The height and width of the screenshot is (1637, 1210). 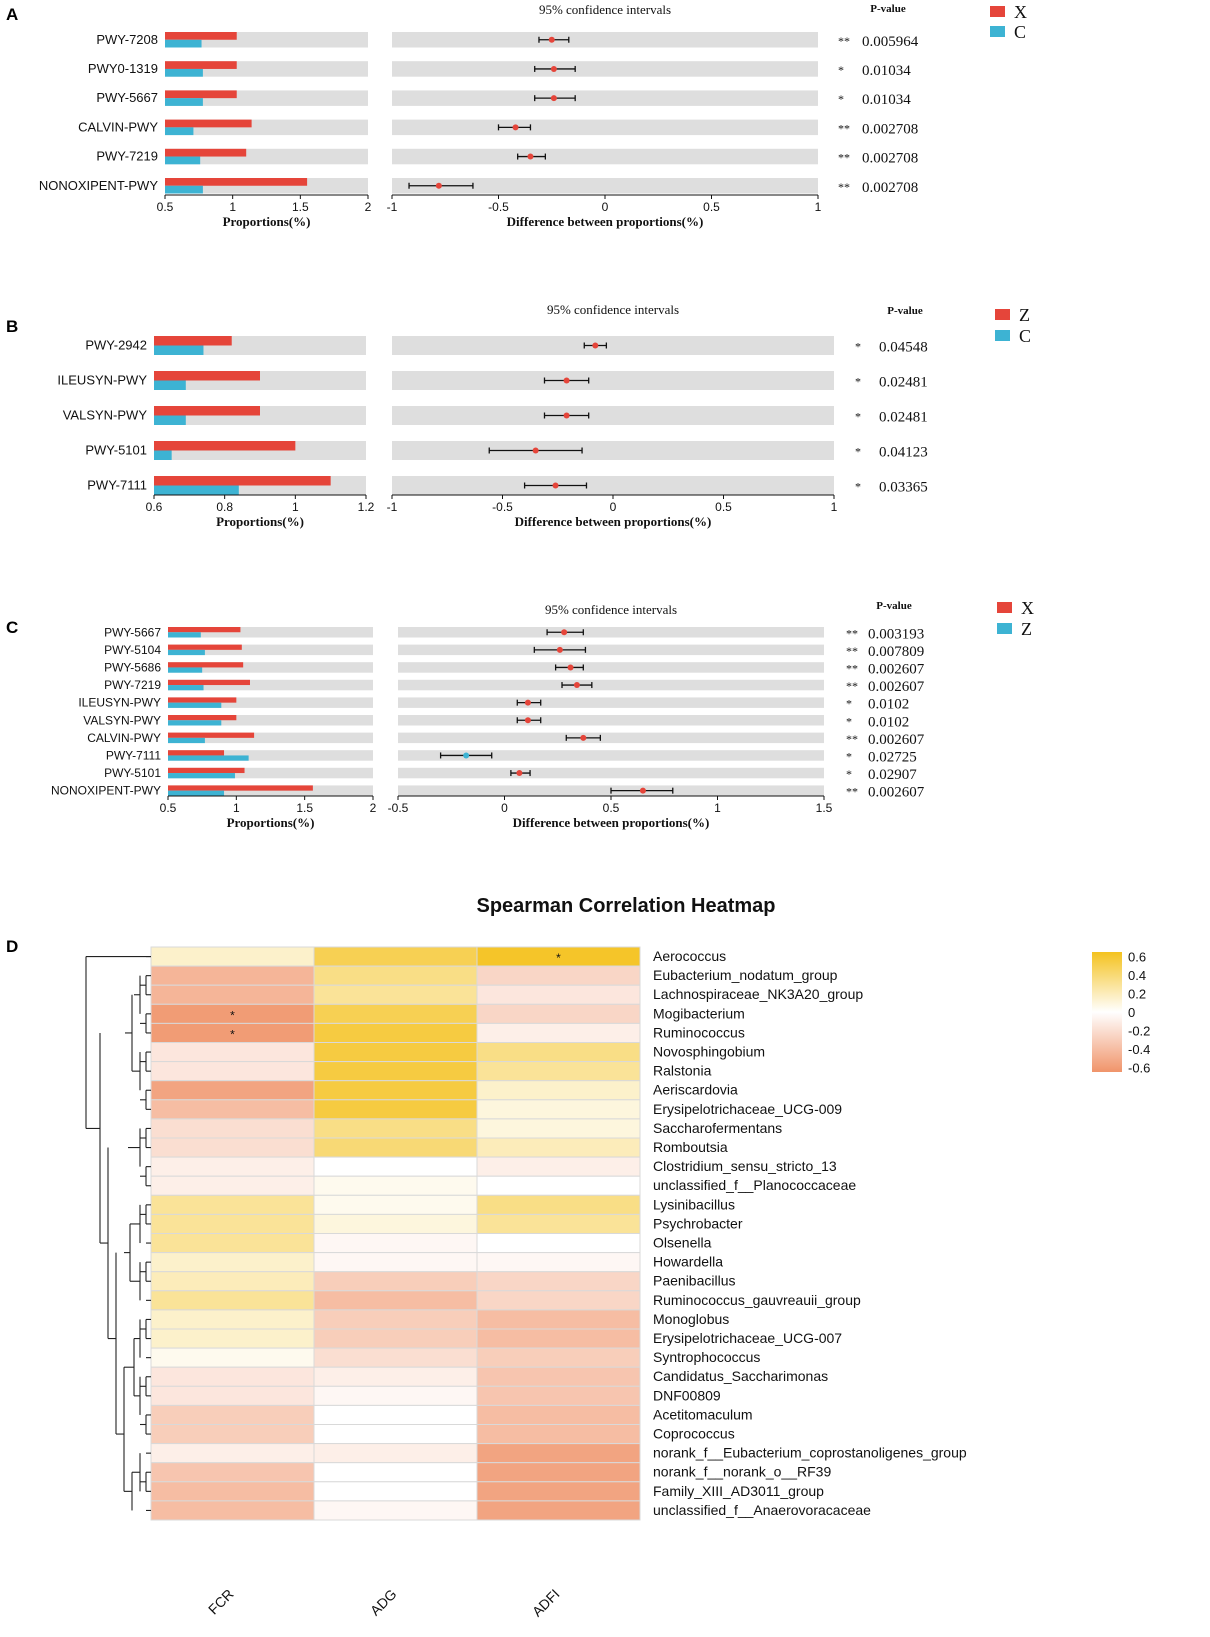 I want to click on taxon-label: Erysipelotrichaceae_UCG-007, so click(x=747, y=1338).